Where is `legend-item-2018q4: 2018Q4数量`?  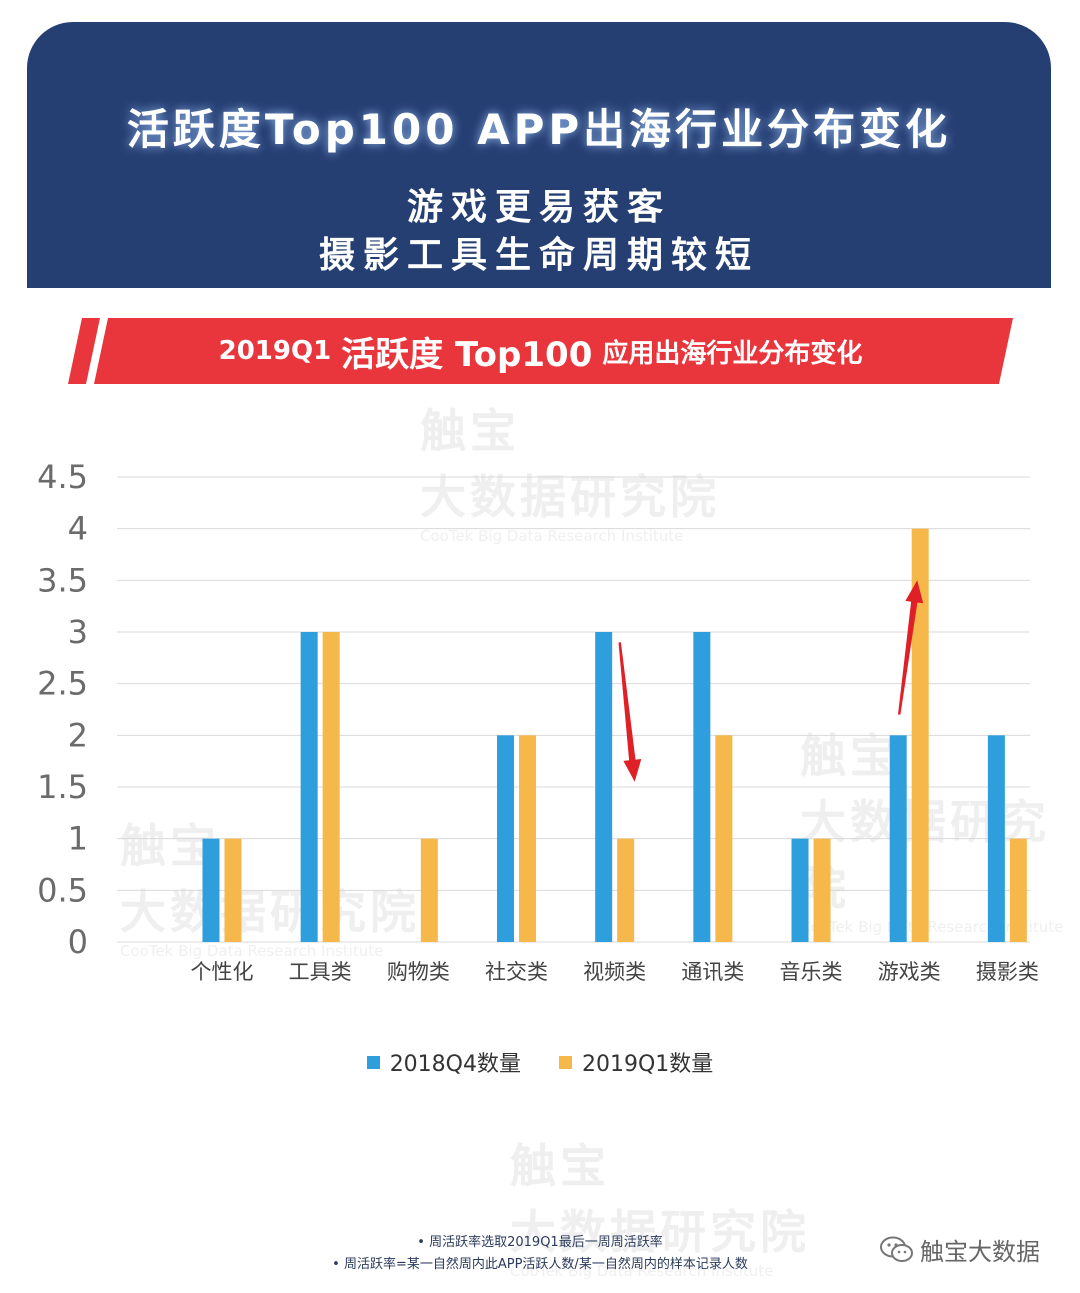 legend-item-2018q4: 2018Q4数量 is located at coordinates (443, 1062).